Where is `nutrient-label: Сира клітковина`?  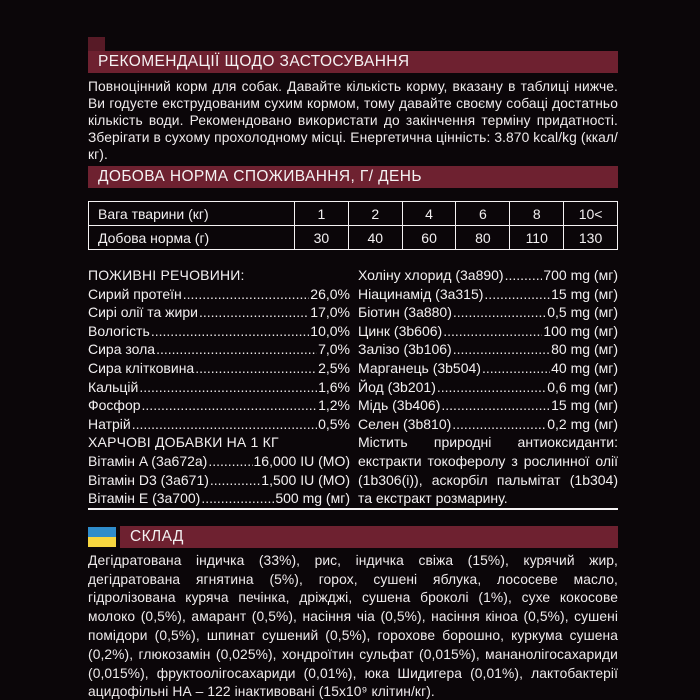
nutrient-label: Сира клітковина is located at coordinates (141, 367).